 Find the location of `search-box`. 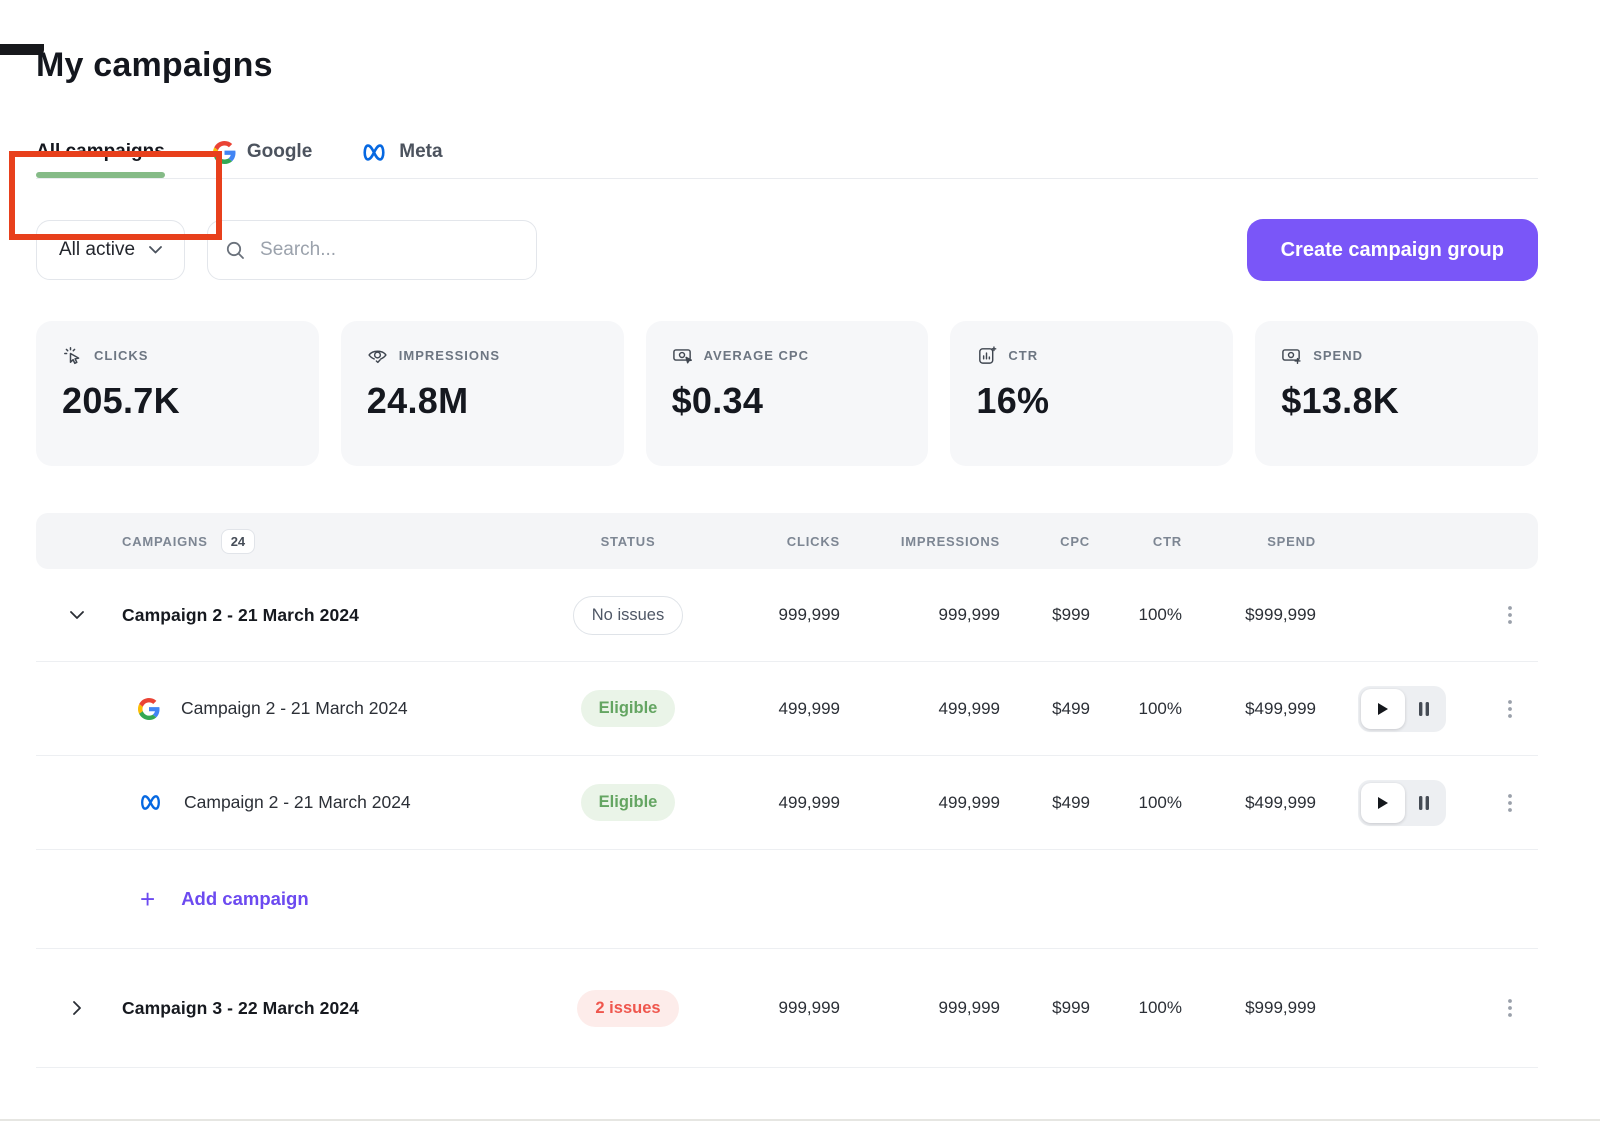

search-box is located at coordinates (372, 250).